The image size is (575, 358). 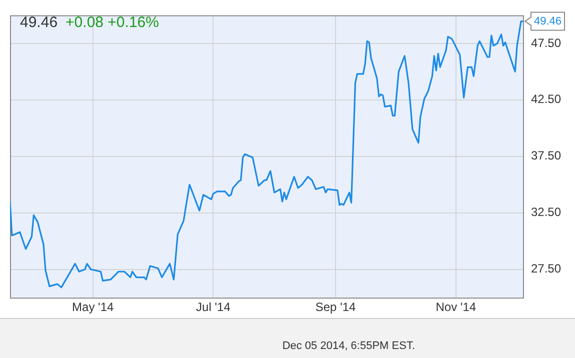 I want to click on annotation: 49.46, so click(x=548, y=21).